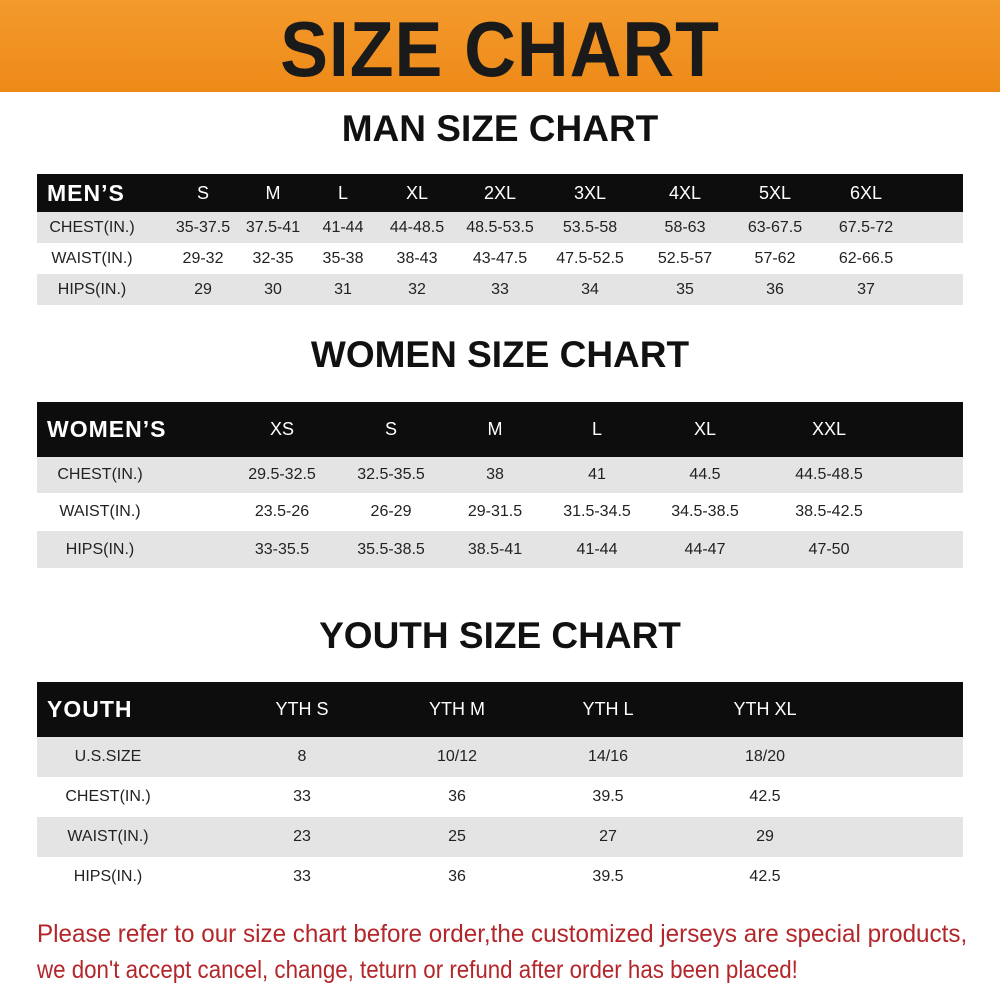 This screenshot has width=1000, height=1000. I want to click on measurement-cell: 35-37.5, so click(203, 227).